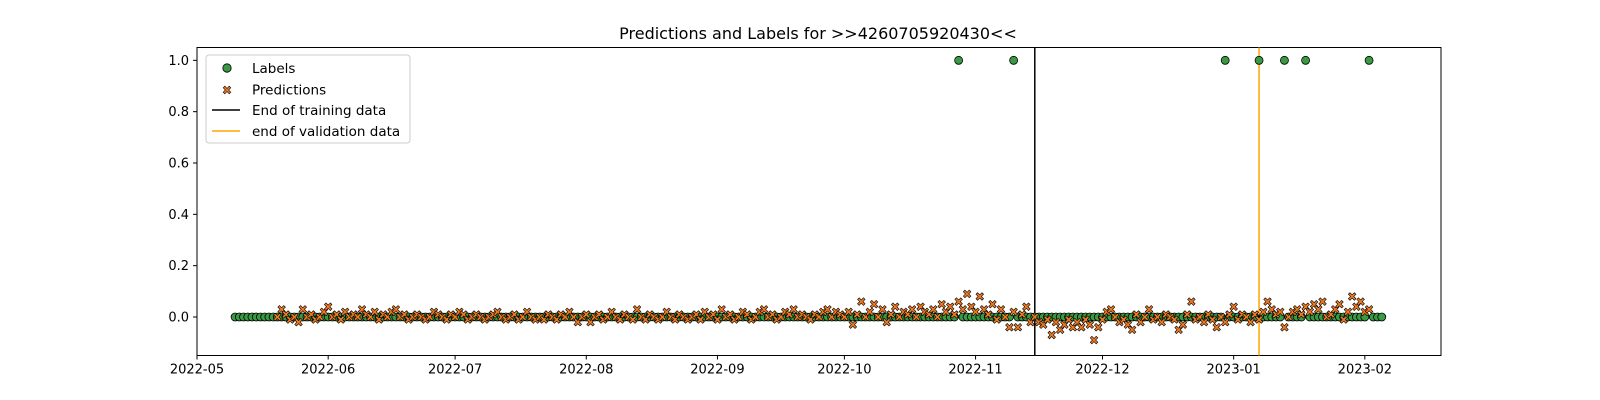 The height and width of the screenshot is (400, 1600). What do you see at coordinates (319, 111) in the screenshot?
I see `legend-label-training: End of training data` at bounding box center [319, 111].